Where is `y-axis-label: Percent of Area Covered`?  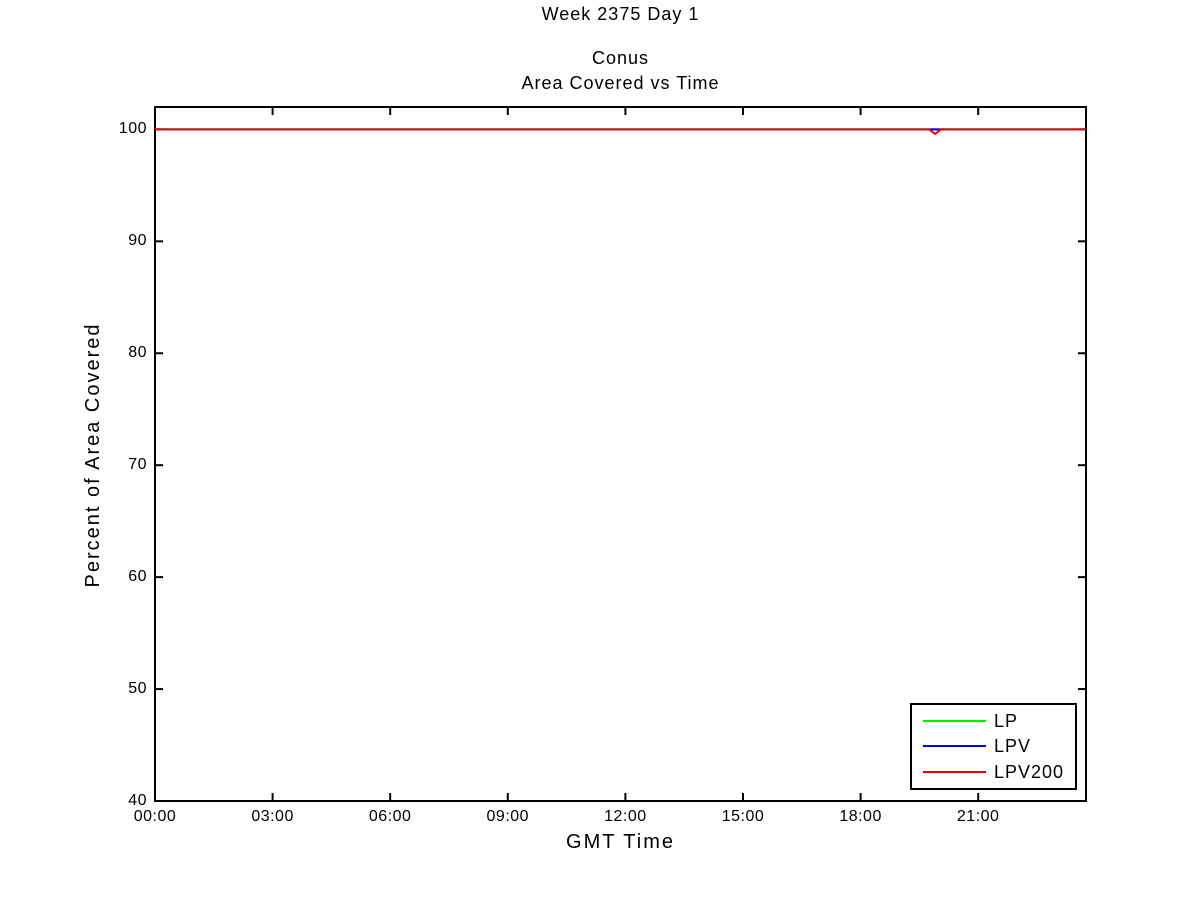
y-axis-label: Percent of Area Covered is located at coordinates (93, 455).